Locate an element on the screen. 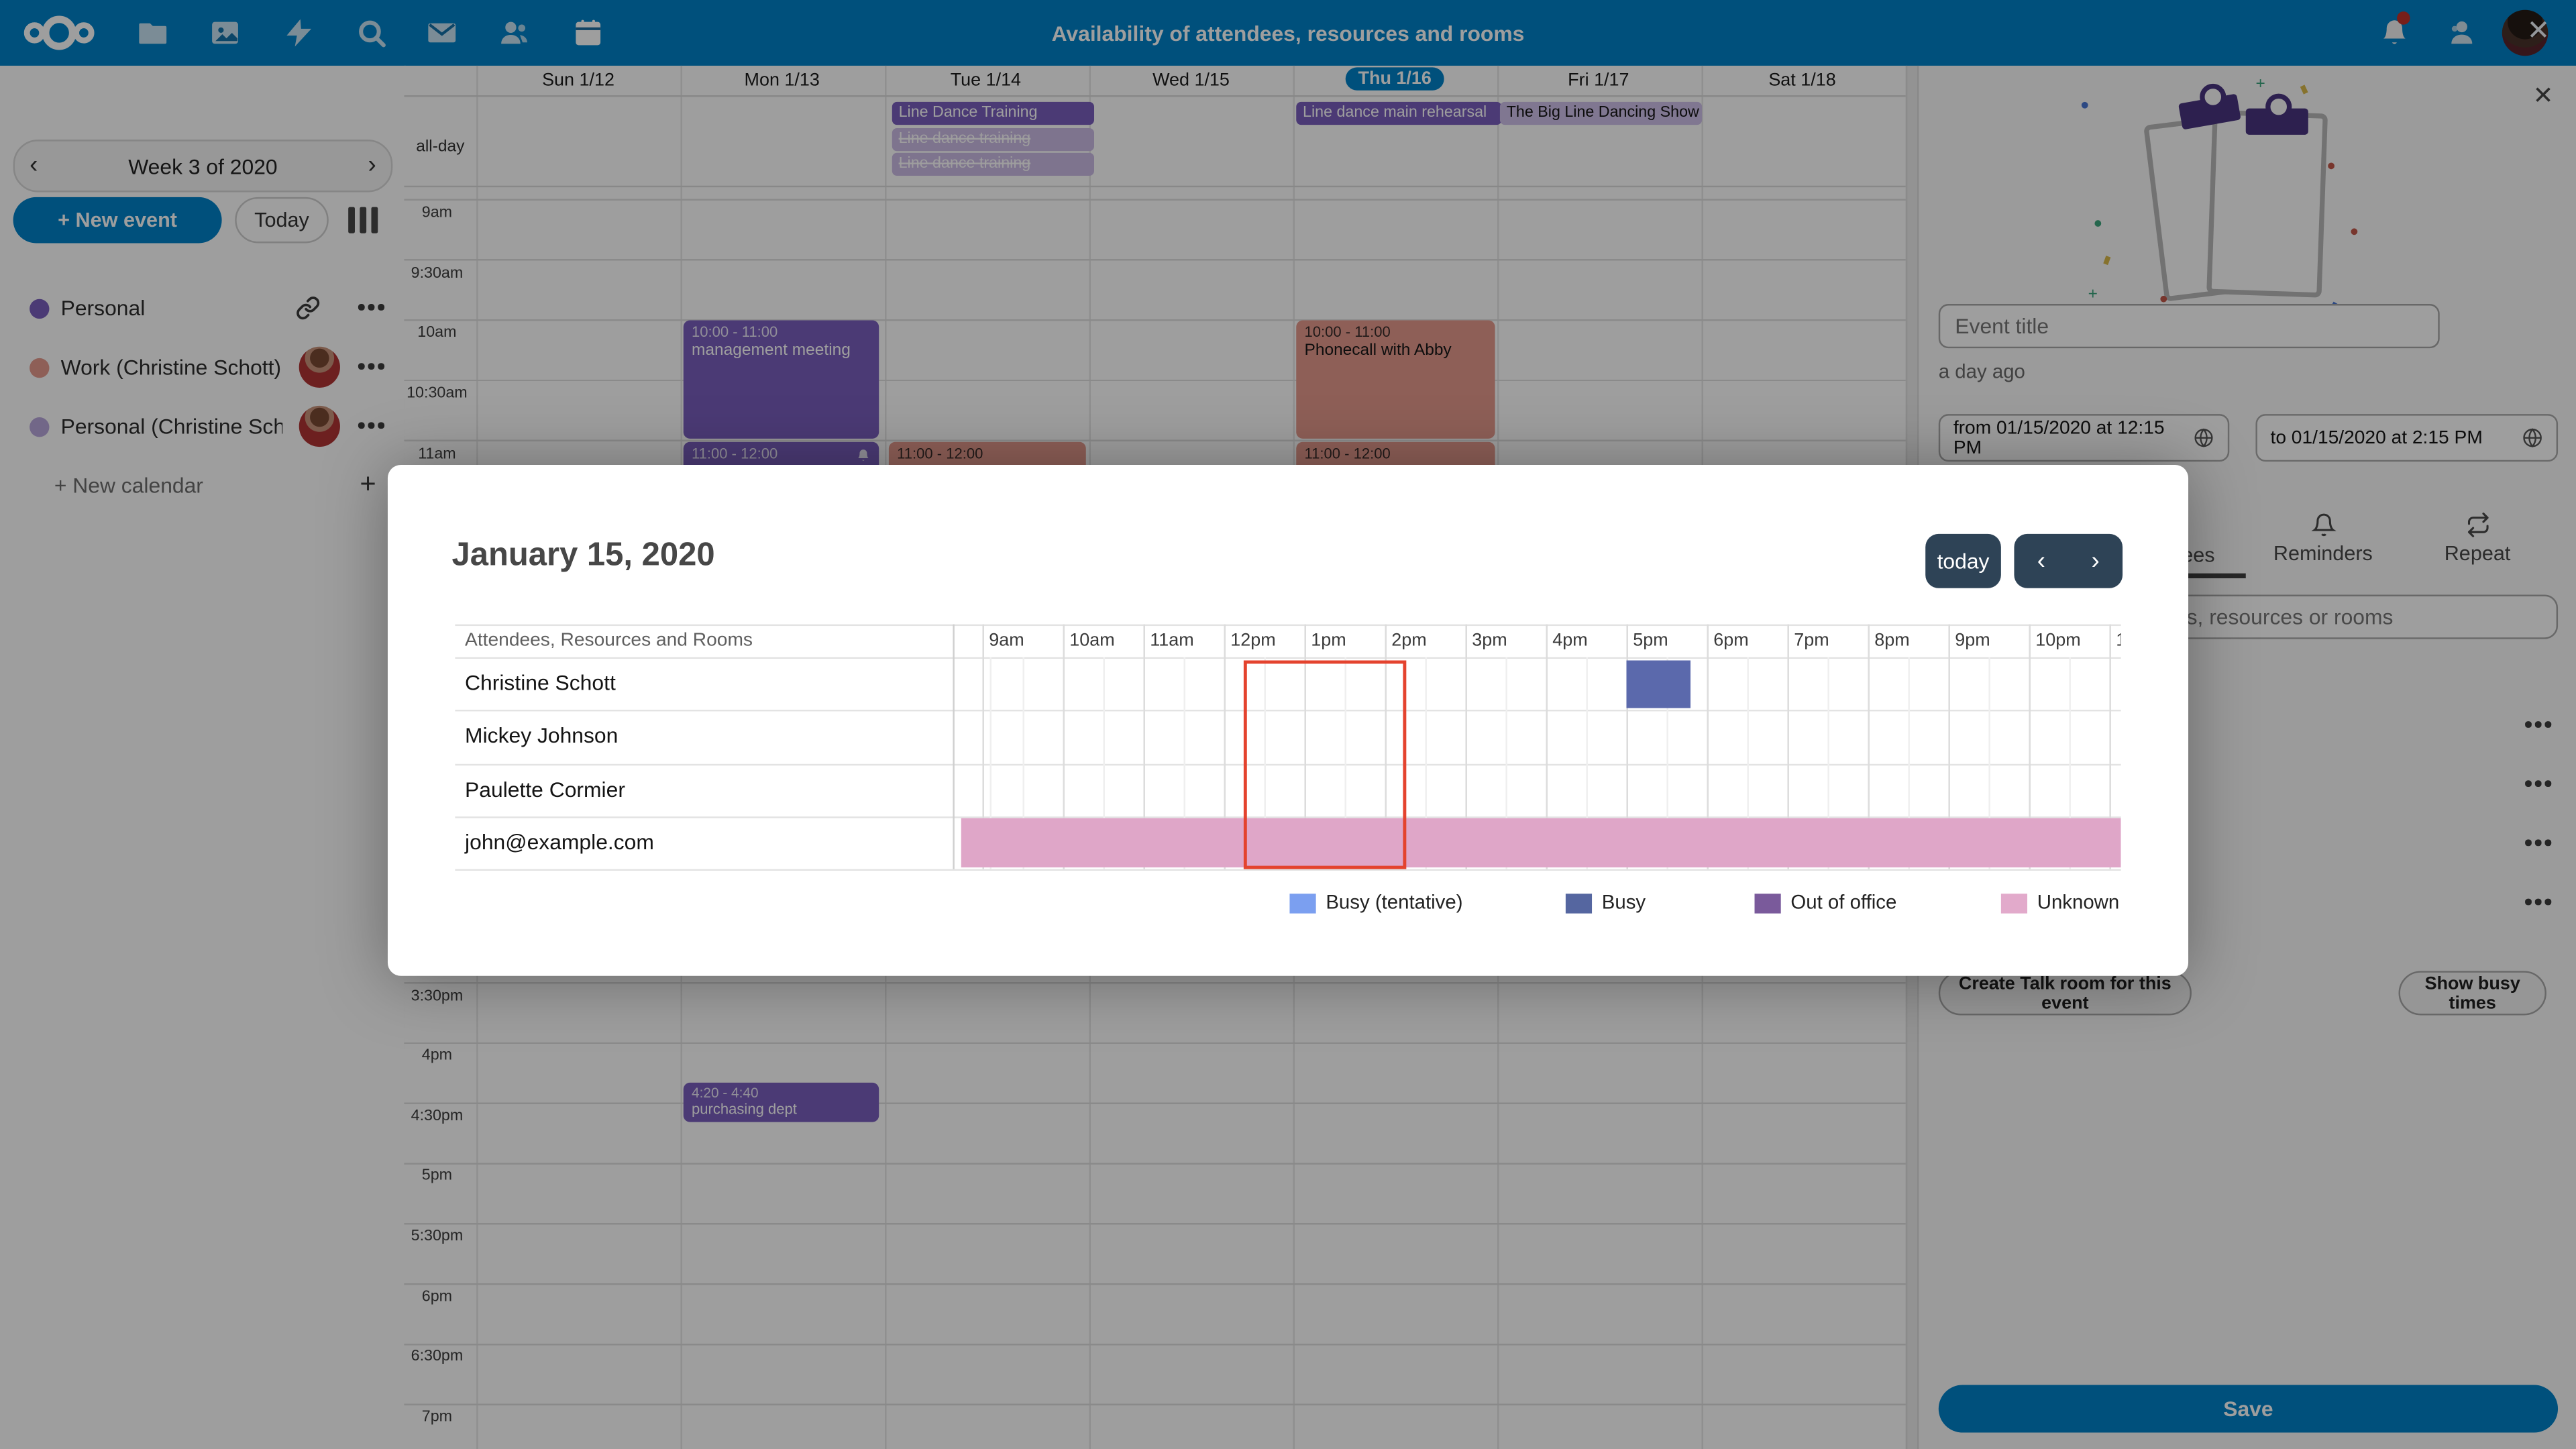 Image resolution: width=2576 pixels, height=1449 pixels. event-time: 10:00 - 11:00 is located at coordinates (735, 331).